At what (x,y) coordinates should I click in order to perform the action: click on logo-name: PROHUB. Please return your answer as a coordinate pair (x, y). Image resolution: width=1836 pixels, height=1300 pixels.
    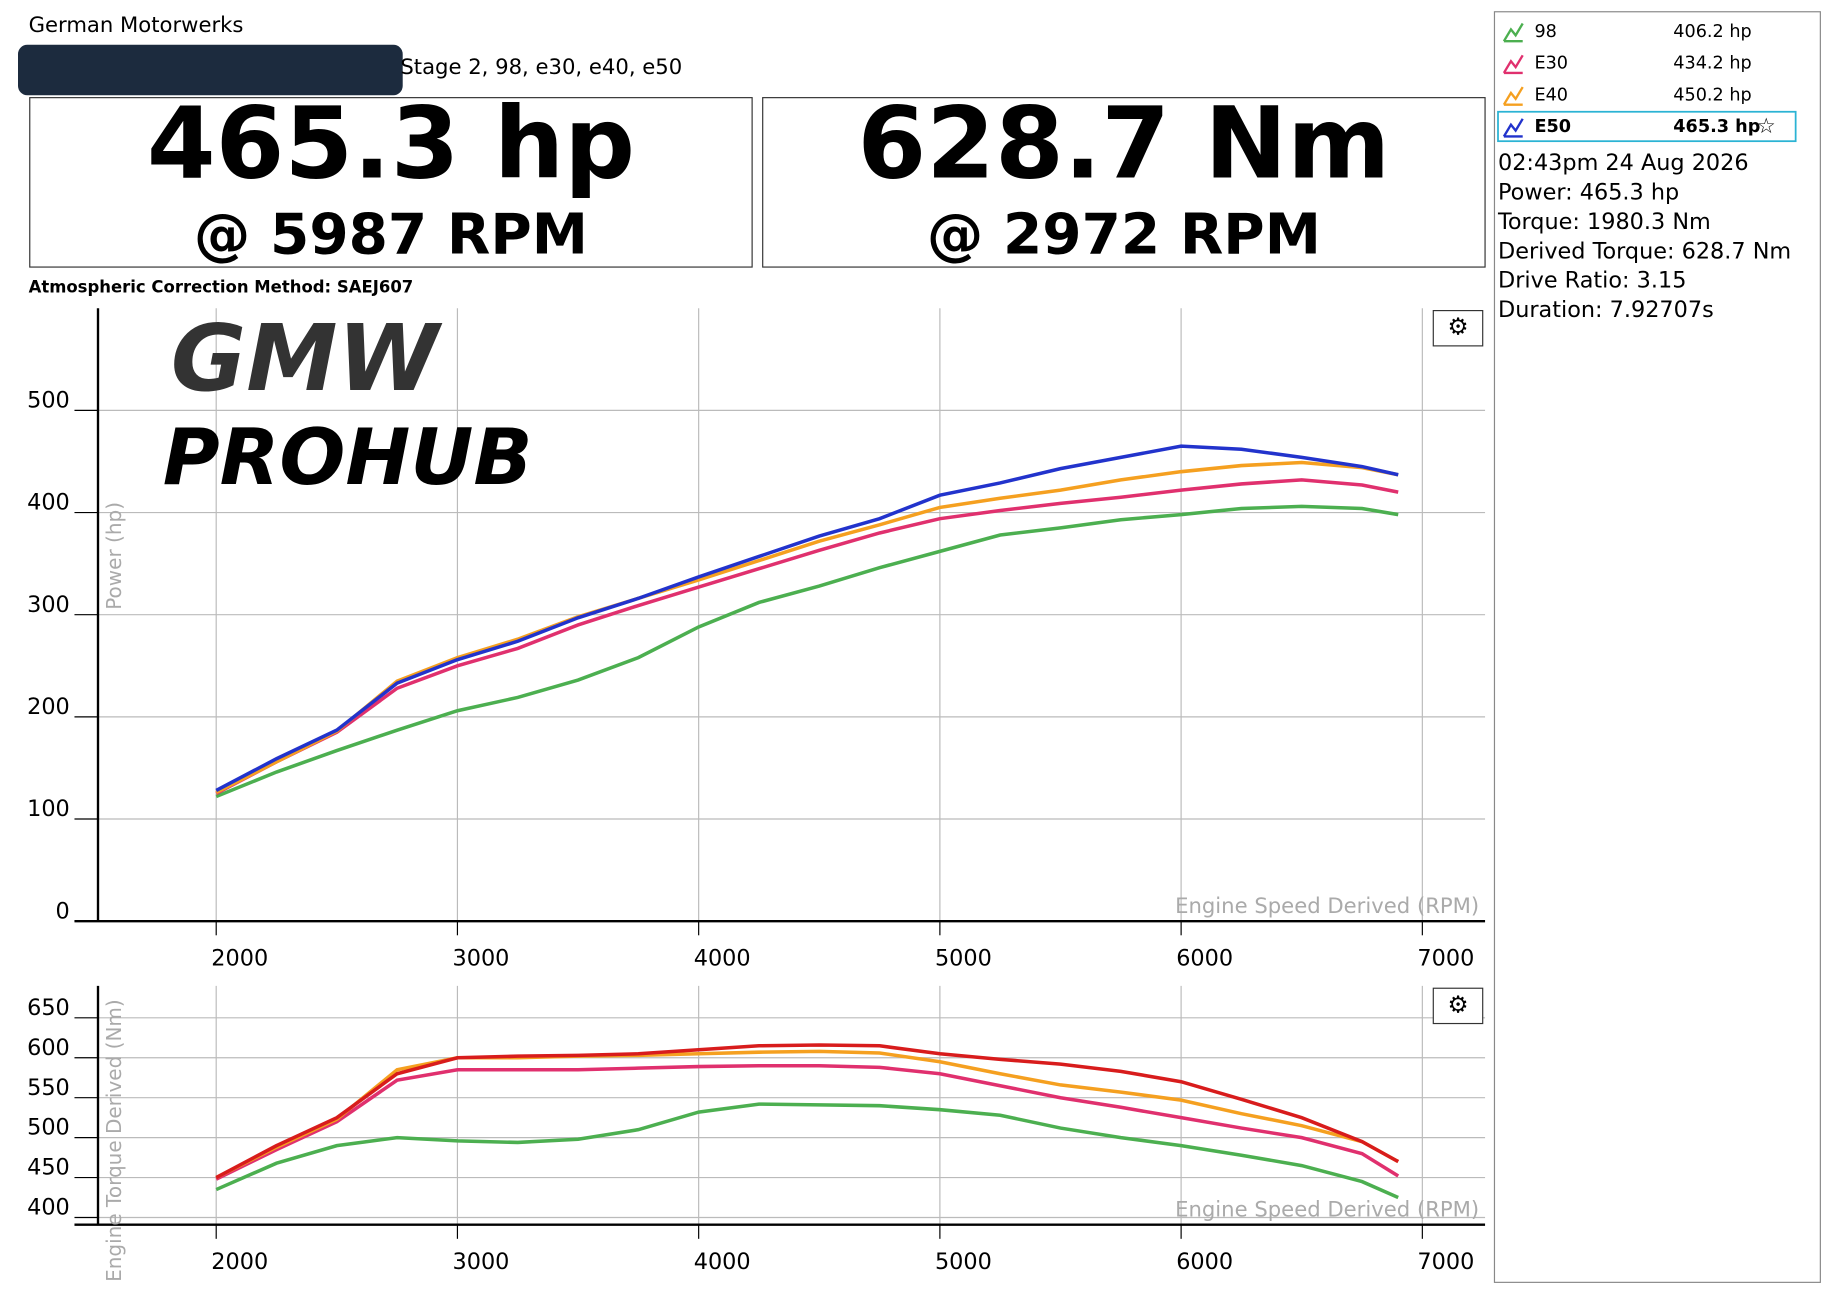
    Looking at the image, I should click on (348, 458).